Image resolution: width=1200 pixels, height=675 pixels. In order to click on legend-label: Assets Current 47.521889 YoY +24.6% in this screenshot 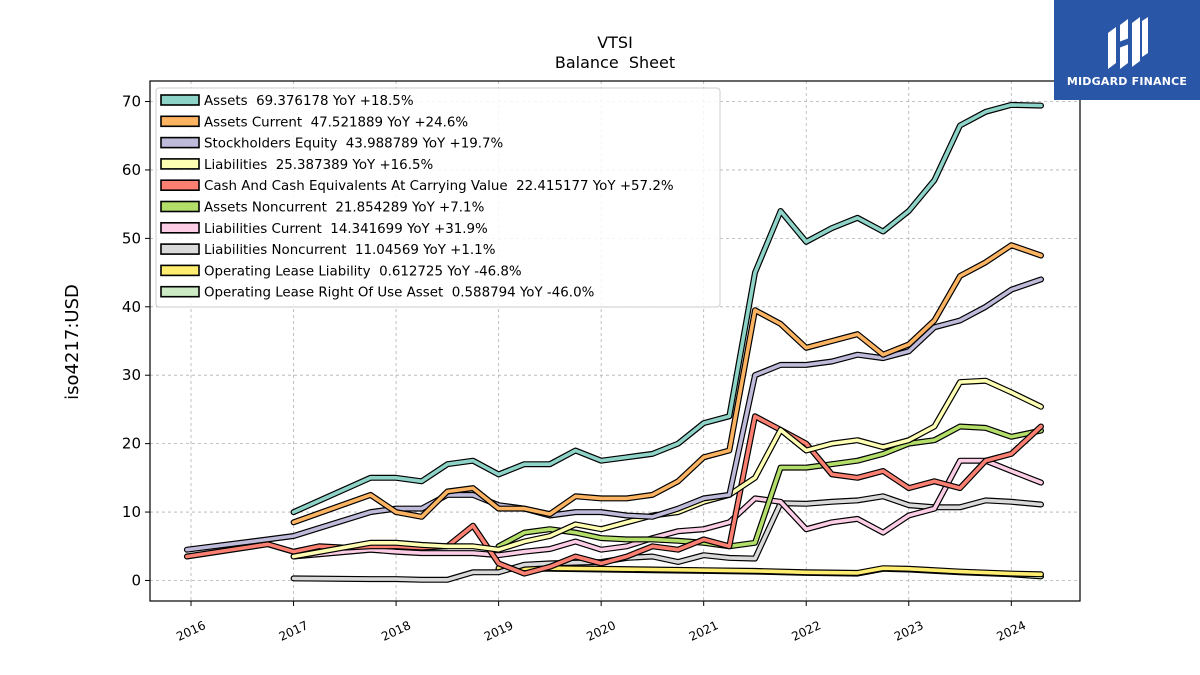, I will do `click(336, 122)`.